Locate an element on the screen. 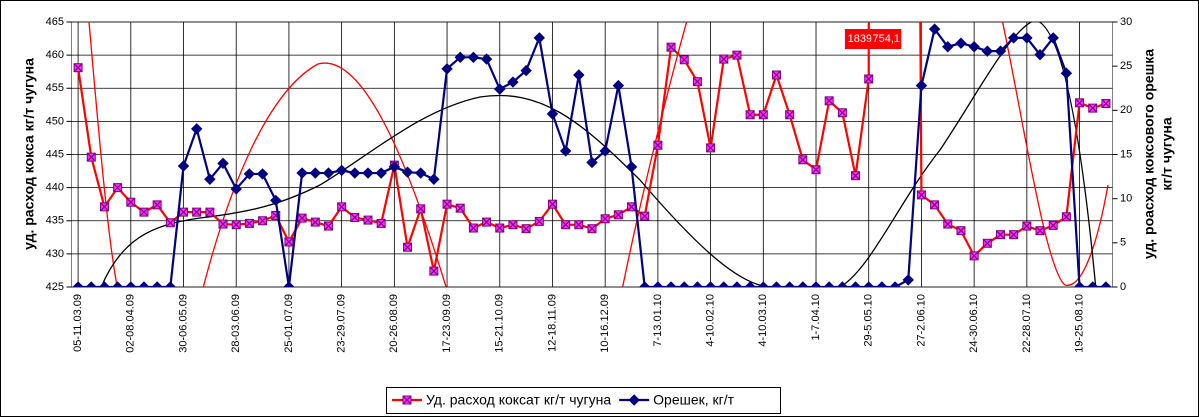 This screenshot has height=417, width=1199. x-tick-label: 12-18.11.09 is located at coordinates (552, 323).